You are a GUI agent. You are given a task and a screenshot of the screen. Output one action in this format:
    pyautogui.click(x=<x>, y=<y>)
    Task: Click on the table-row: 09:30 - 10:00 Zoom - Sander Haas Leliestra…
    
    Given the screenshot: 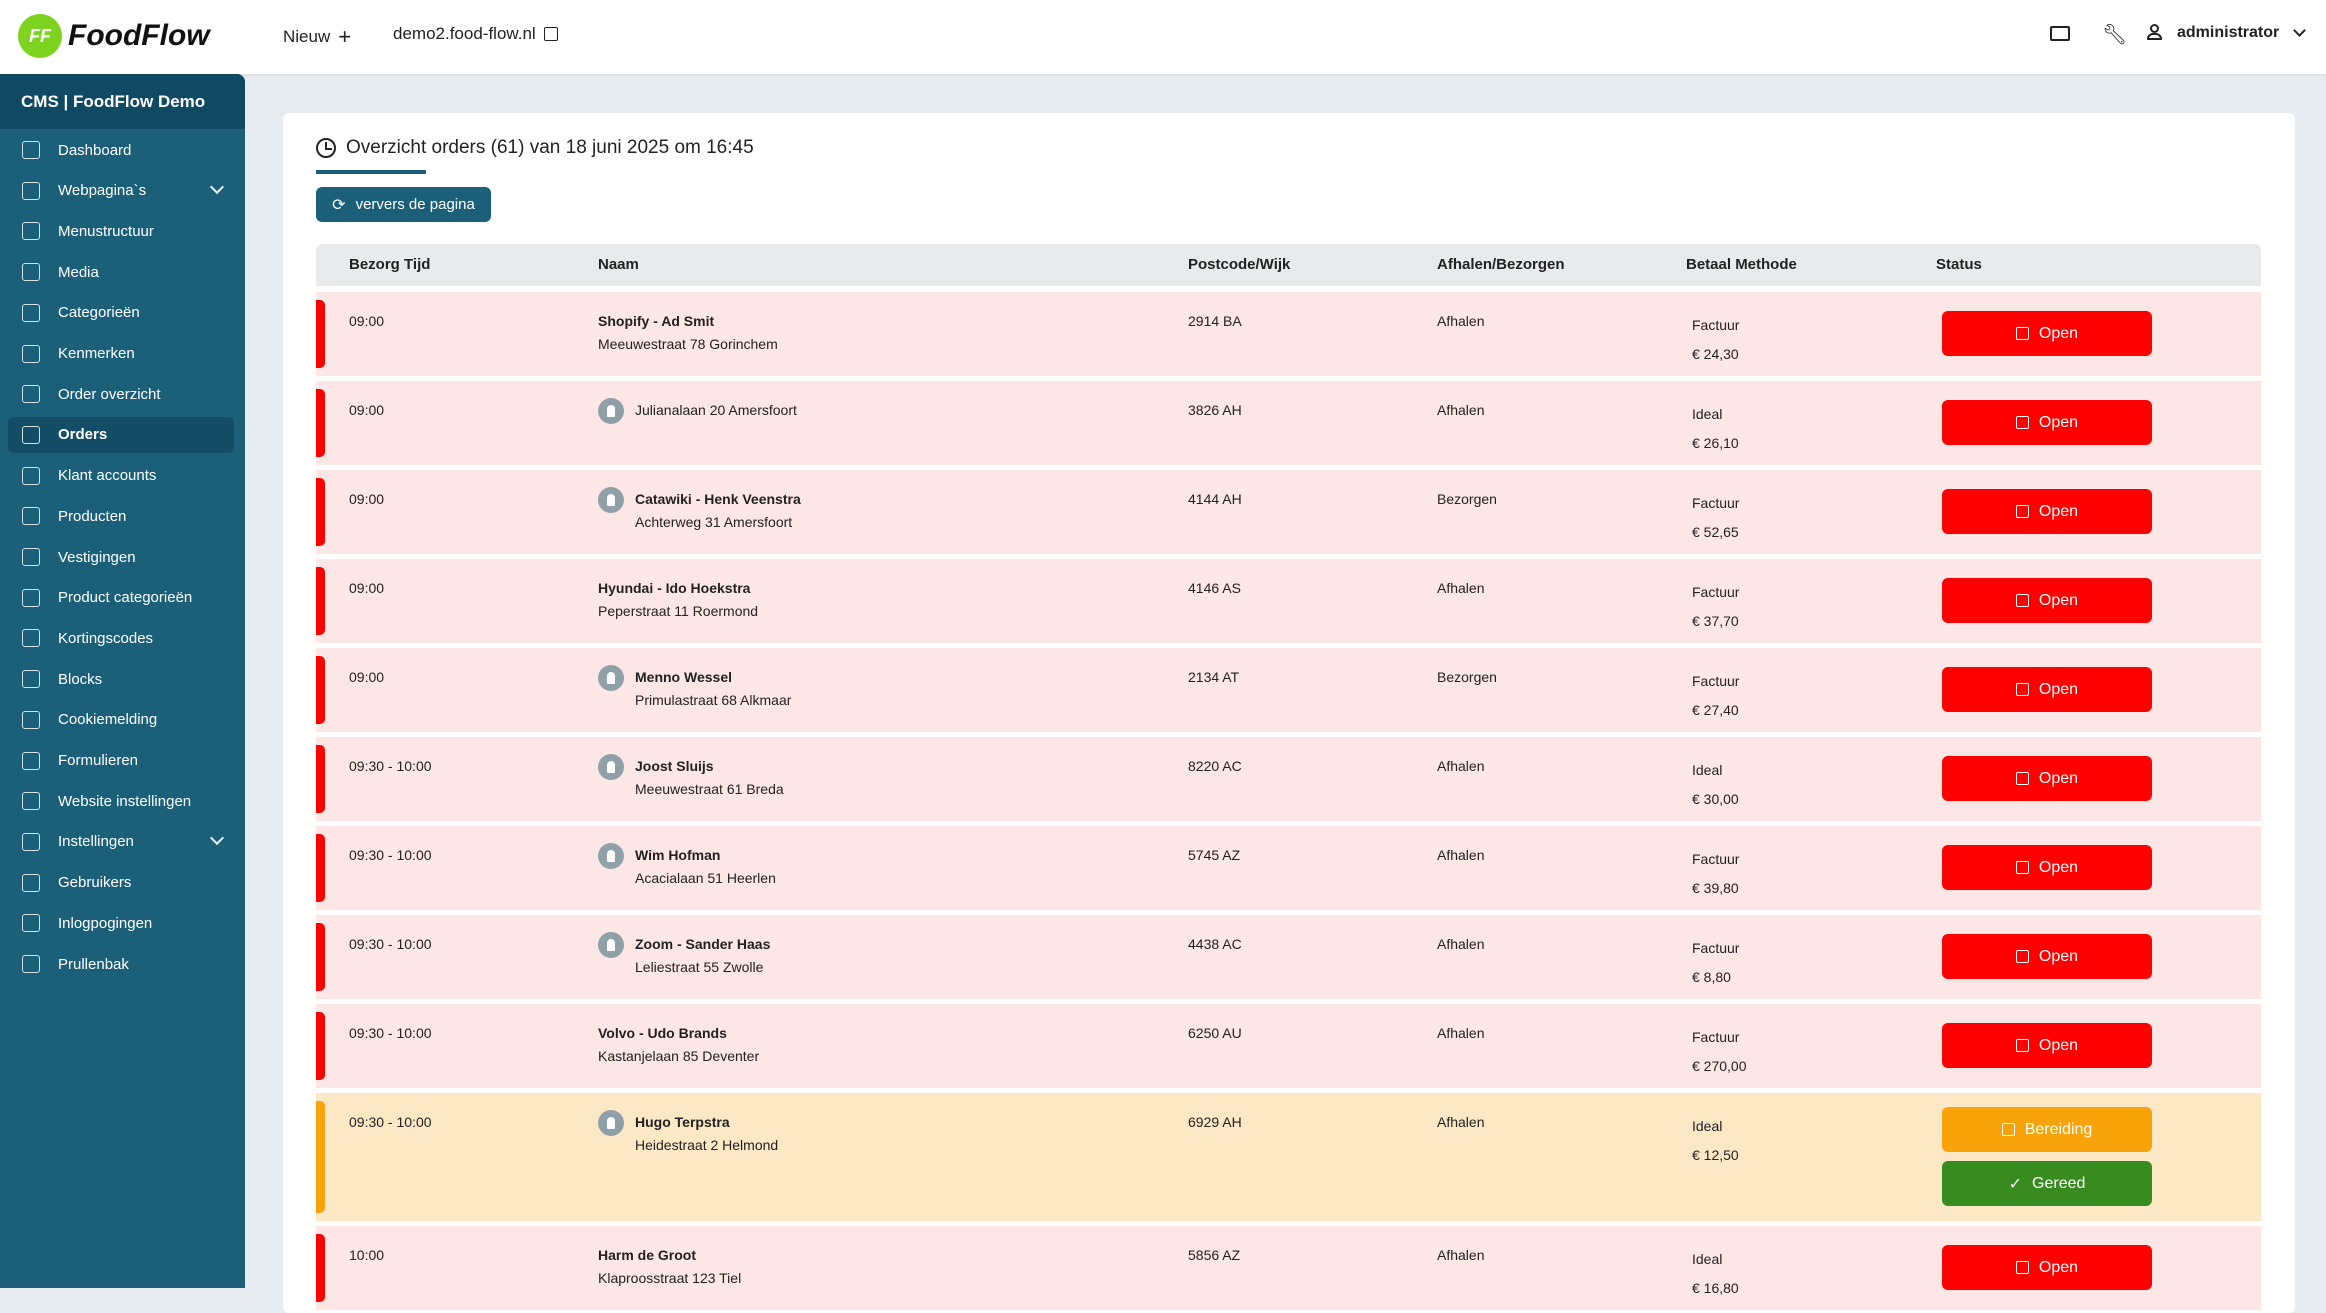 What is the action you would take?
    pyautogui.click(x=1288, y=957)
    